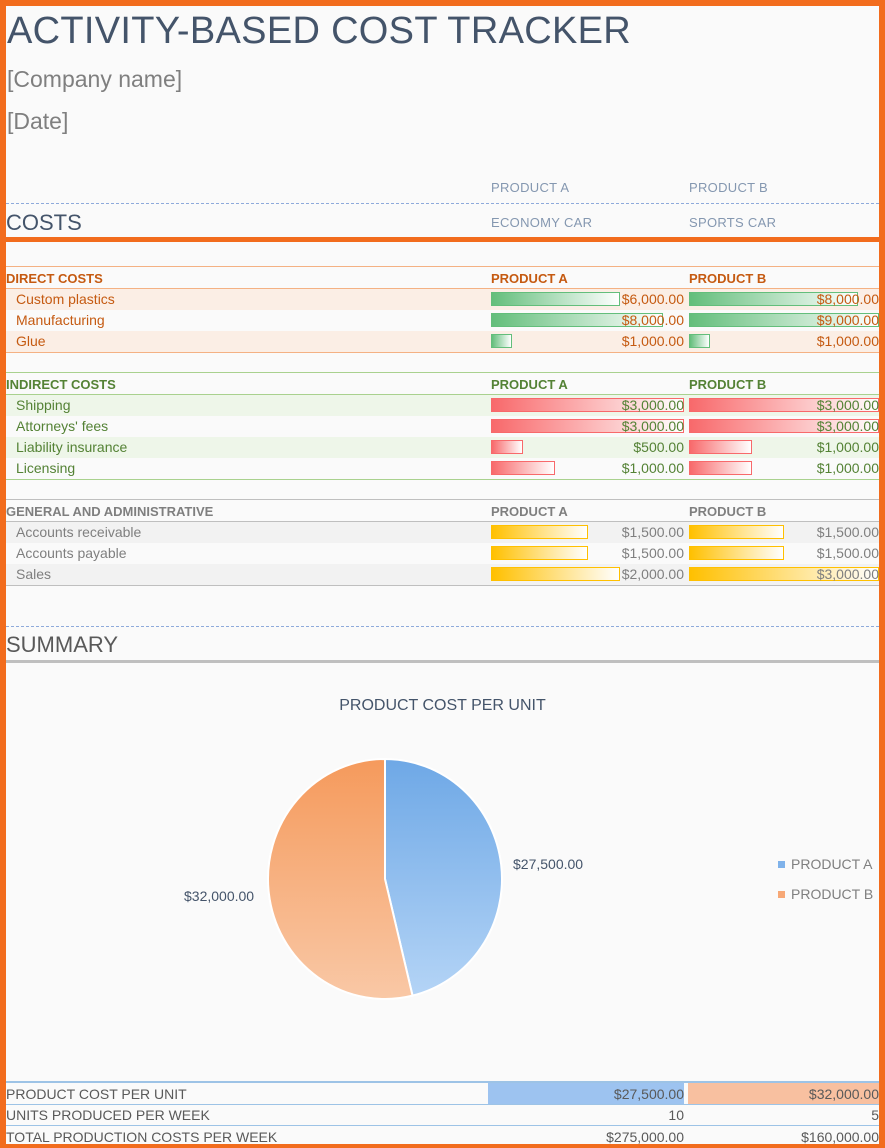 The width and height of the screenshot is (885, 1148). I want to click on page-title: ACTIVITY-BASED COST TRACKER, so click(319, 31).